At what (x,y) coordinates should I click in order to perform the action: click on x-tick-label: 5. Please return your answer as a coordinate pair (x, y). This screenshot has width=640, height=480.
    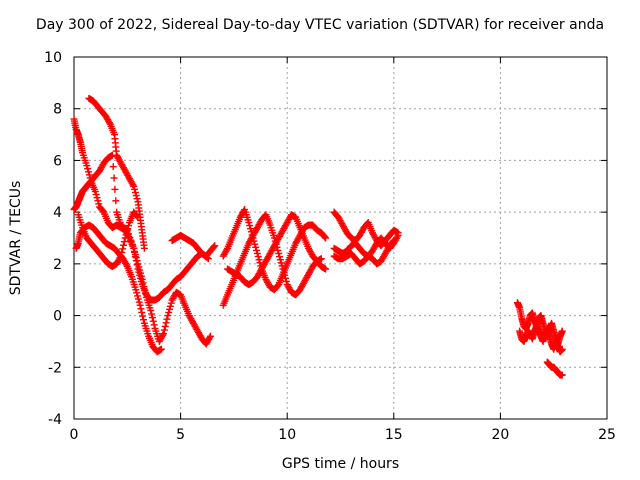
    Looking at the image, I should click on (180, 435).